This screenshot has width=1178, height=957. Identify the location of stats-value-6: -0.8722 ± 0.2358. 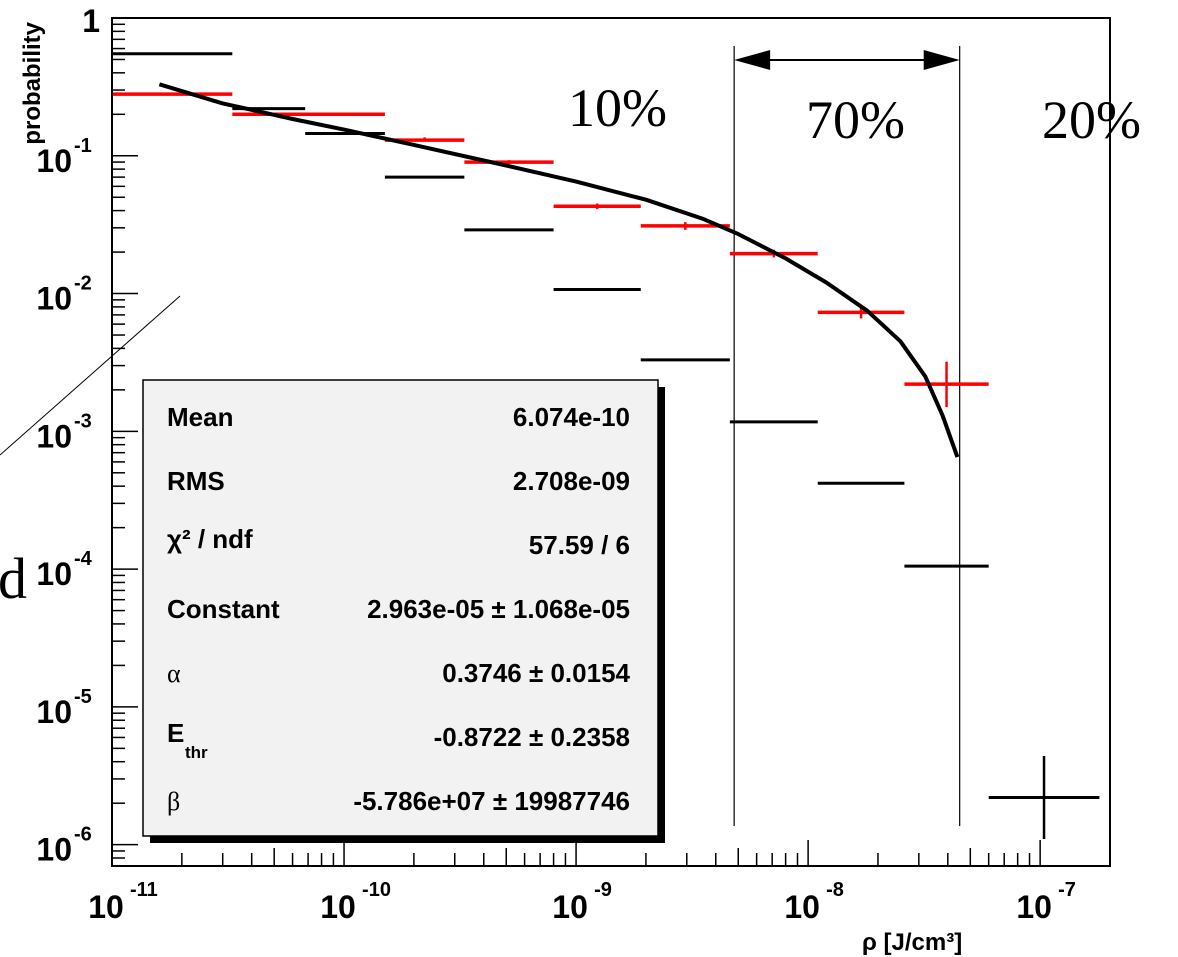
(532, 737).